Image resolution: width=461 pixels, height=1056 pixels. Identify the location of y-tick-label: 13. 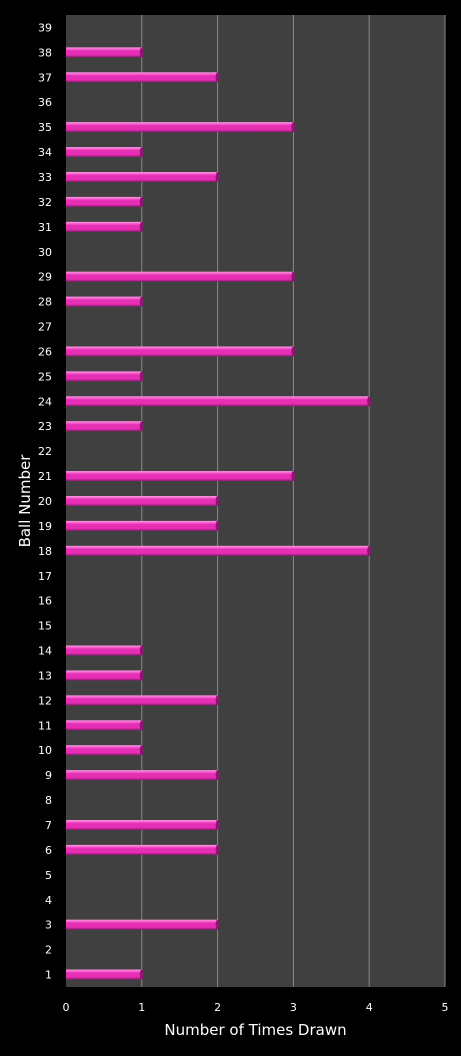
(45, 675).